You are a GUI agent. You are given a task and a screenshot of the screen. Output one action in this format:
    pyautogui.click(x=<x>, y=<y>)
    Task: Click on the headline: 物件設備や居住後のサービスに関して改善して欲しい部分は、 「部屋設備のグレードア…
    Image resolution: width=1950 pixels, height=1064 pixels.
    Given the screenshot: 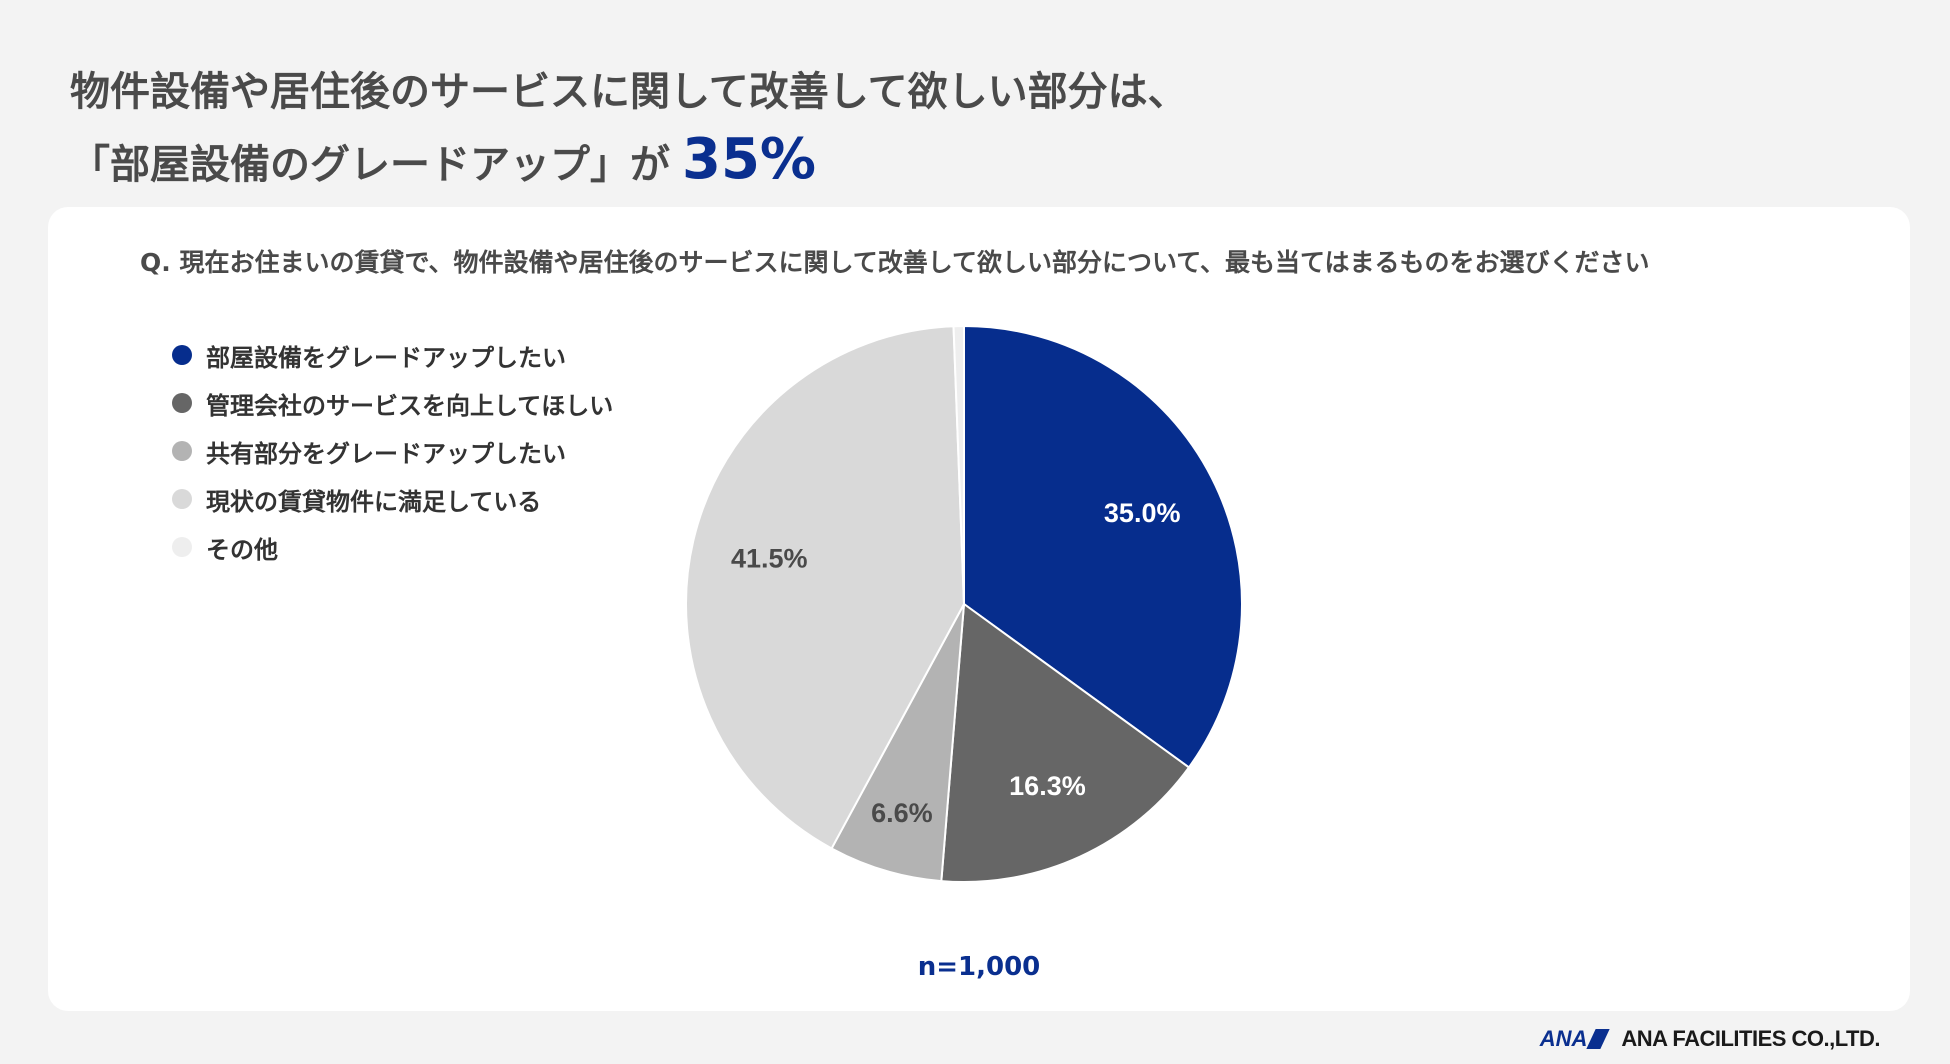 What is the action you would take?
    pyautogui.click(x=629, y=128)
    